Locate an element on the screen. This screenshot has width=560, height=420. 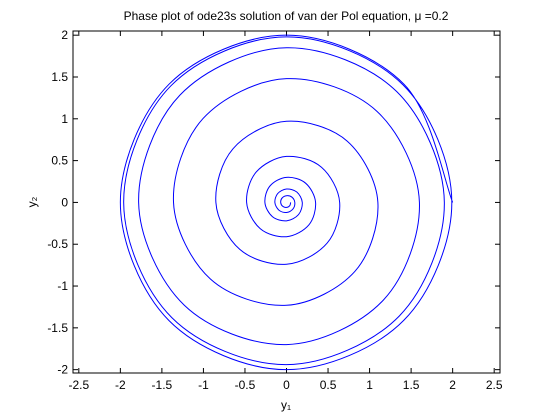
y-tick-label: 1.5 is located at coordinates (59, 77).